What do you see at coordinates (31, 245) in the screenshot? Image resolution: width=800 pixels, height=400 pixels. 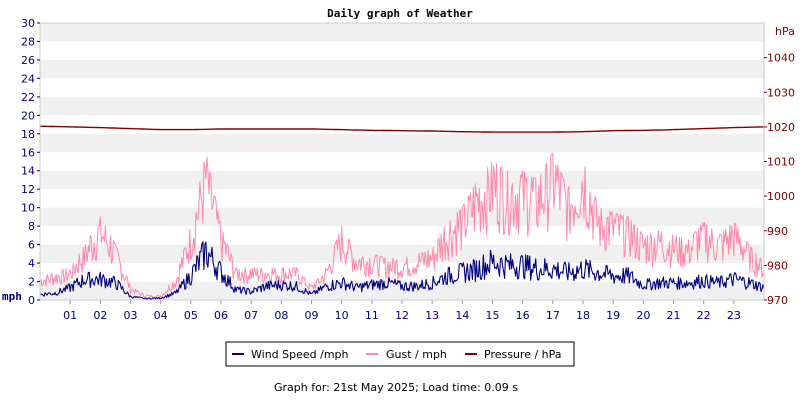 I see `left-tick-label: 6` at bounding box center [31, 245].